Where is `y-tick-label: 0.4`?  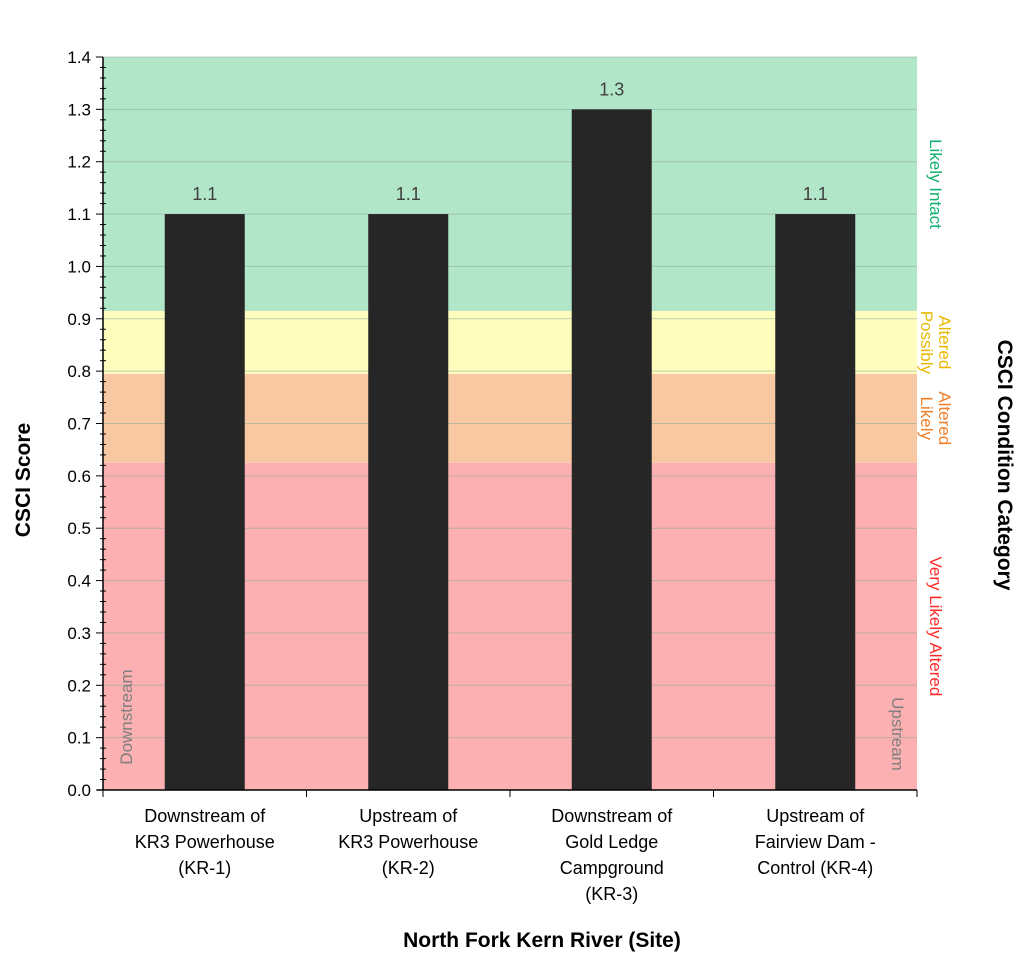 y-tick-label: 0.4 is located at coordinates (79, 581).